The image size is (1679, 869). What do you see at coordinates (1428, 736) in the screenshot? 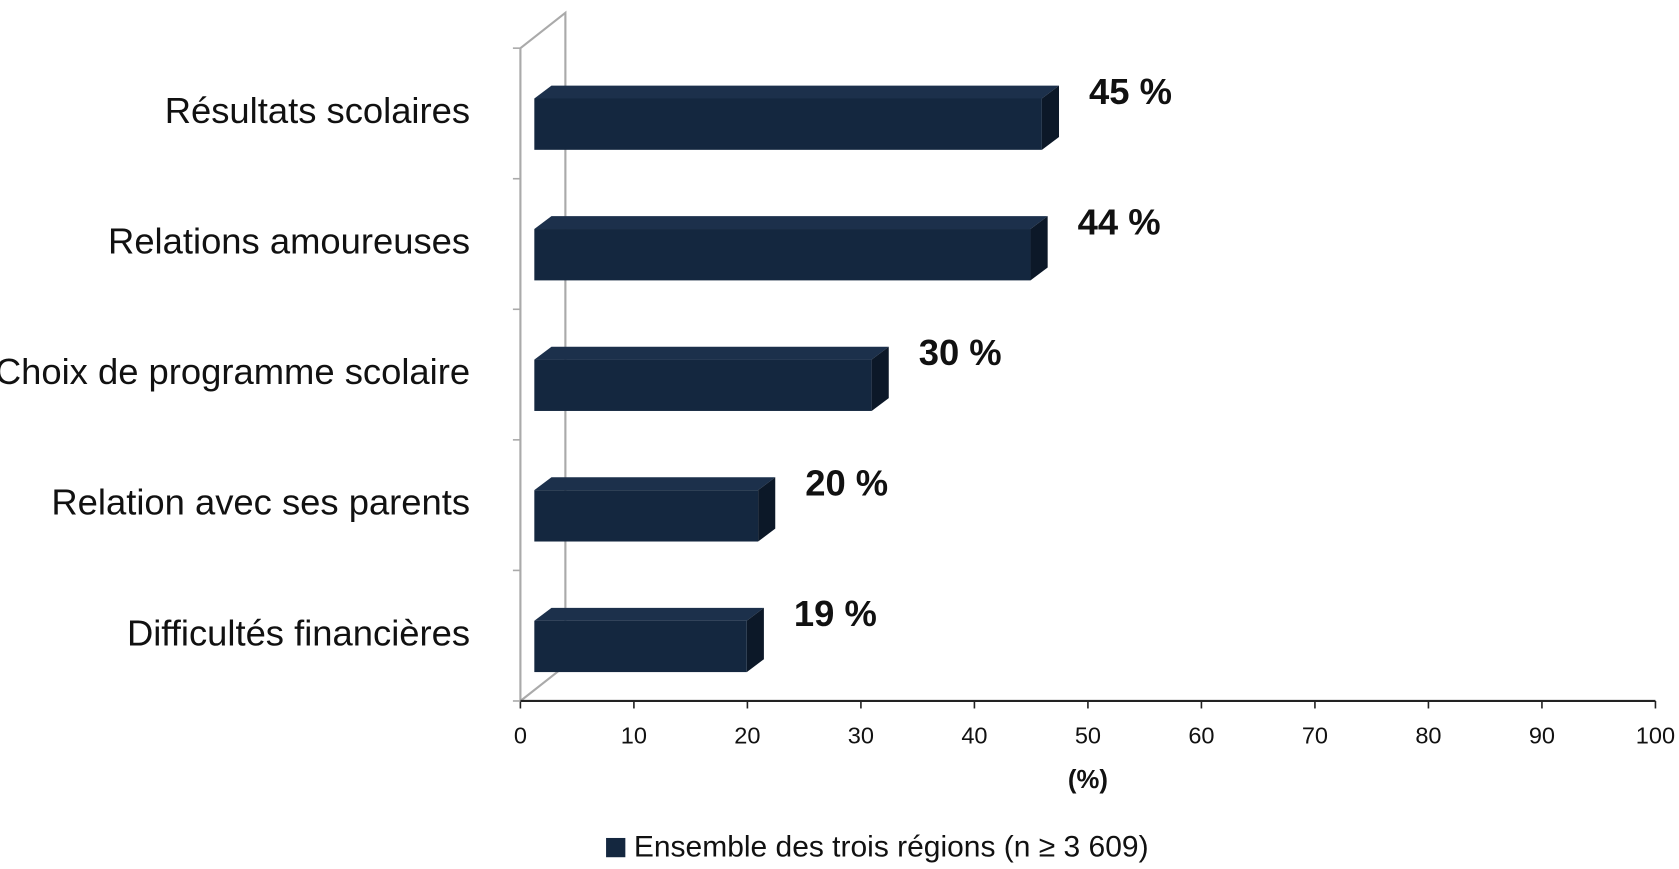
I see `x-tick-label: 80` at bounding box center [1428, 736].